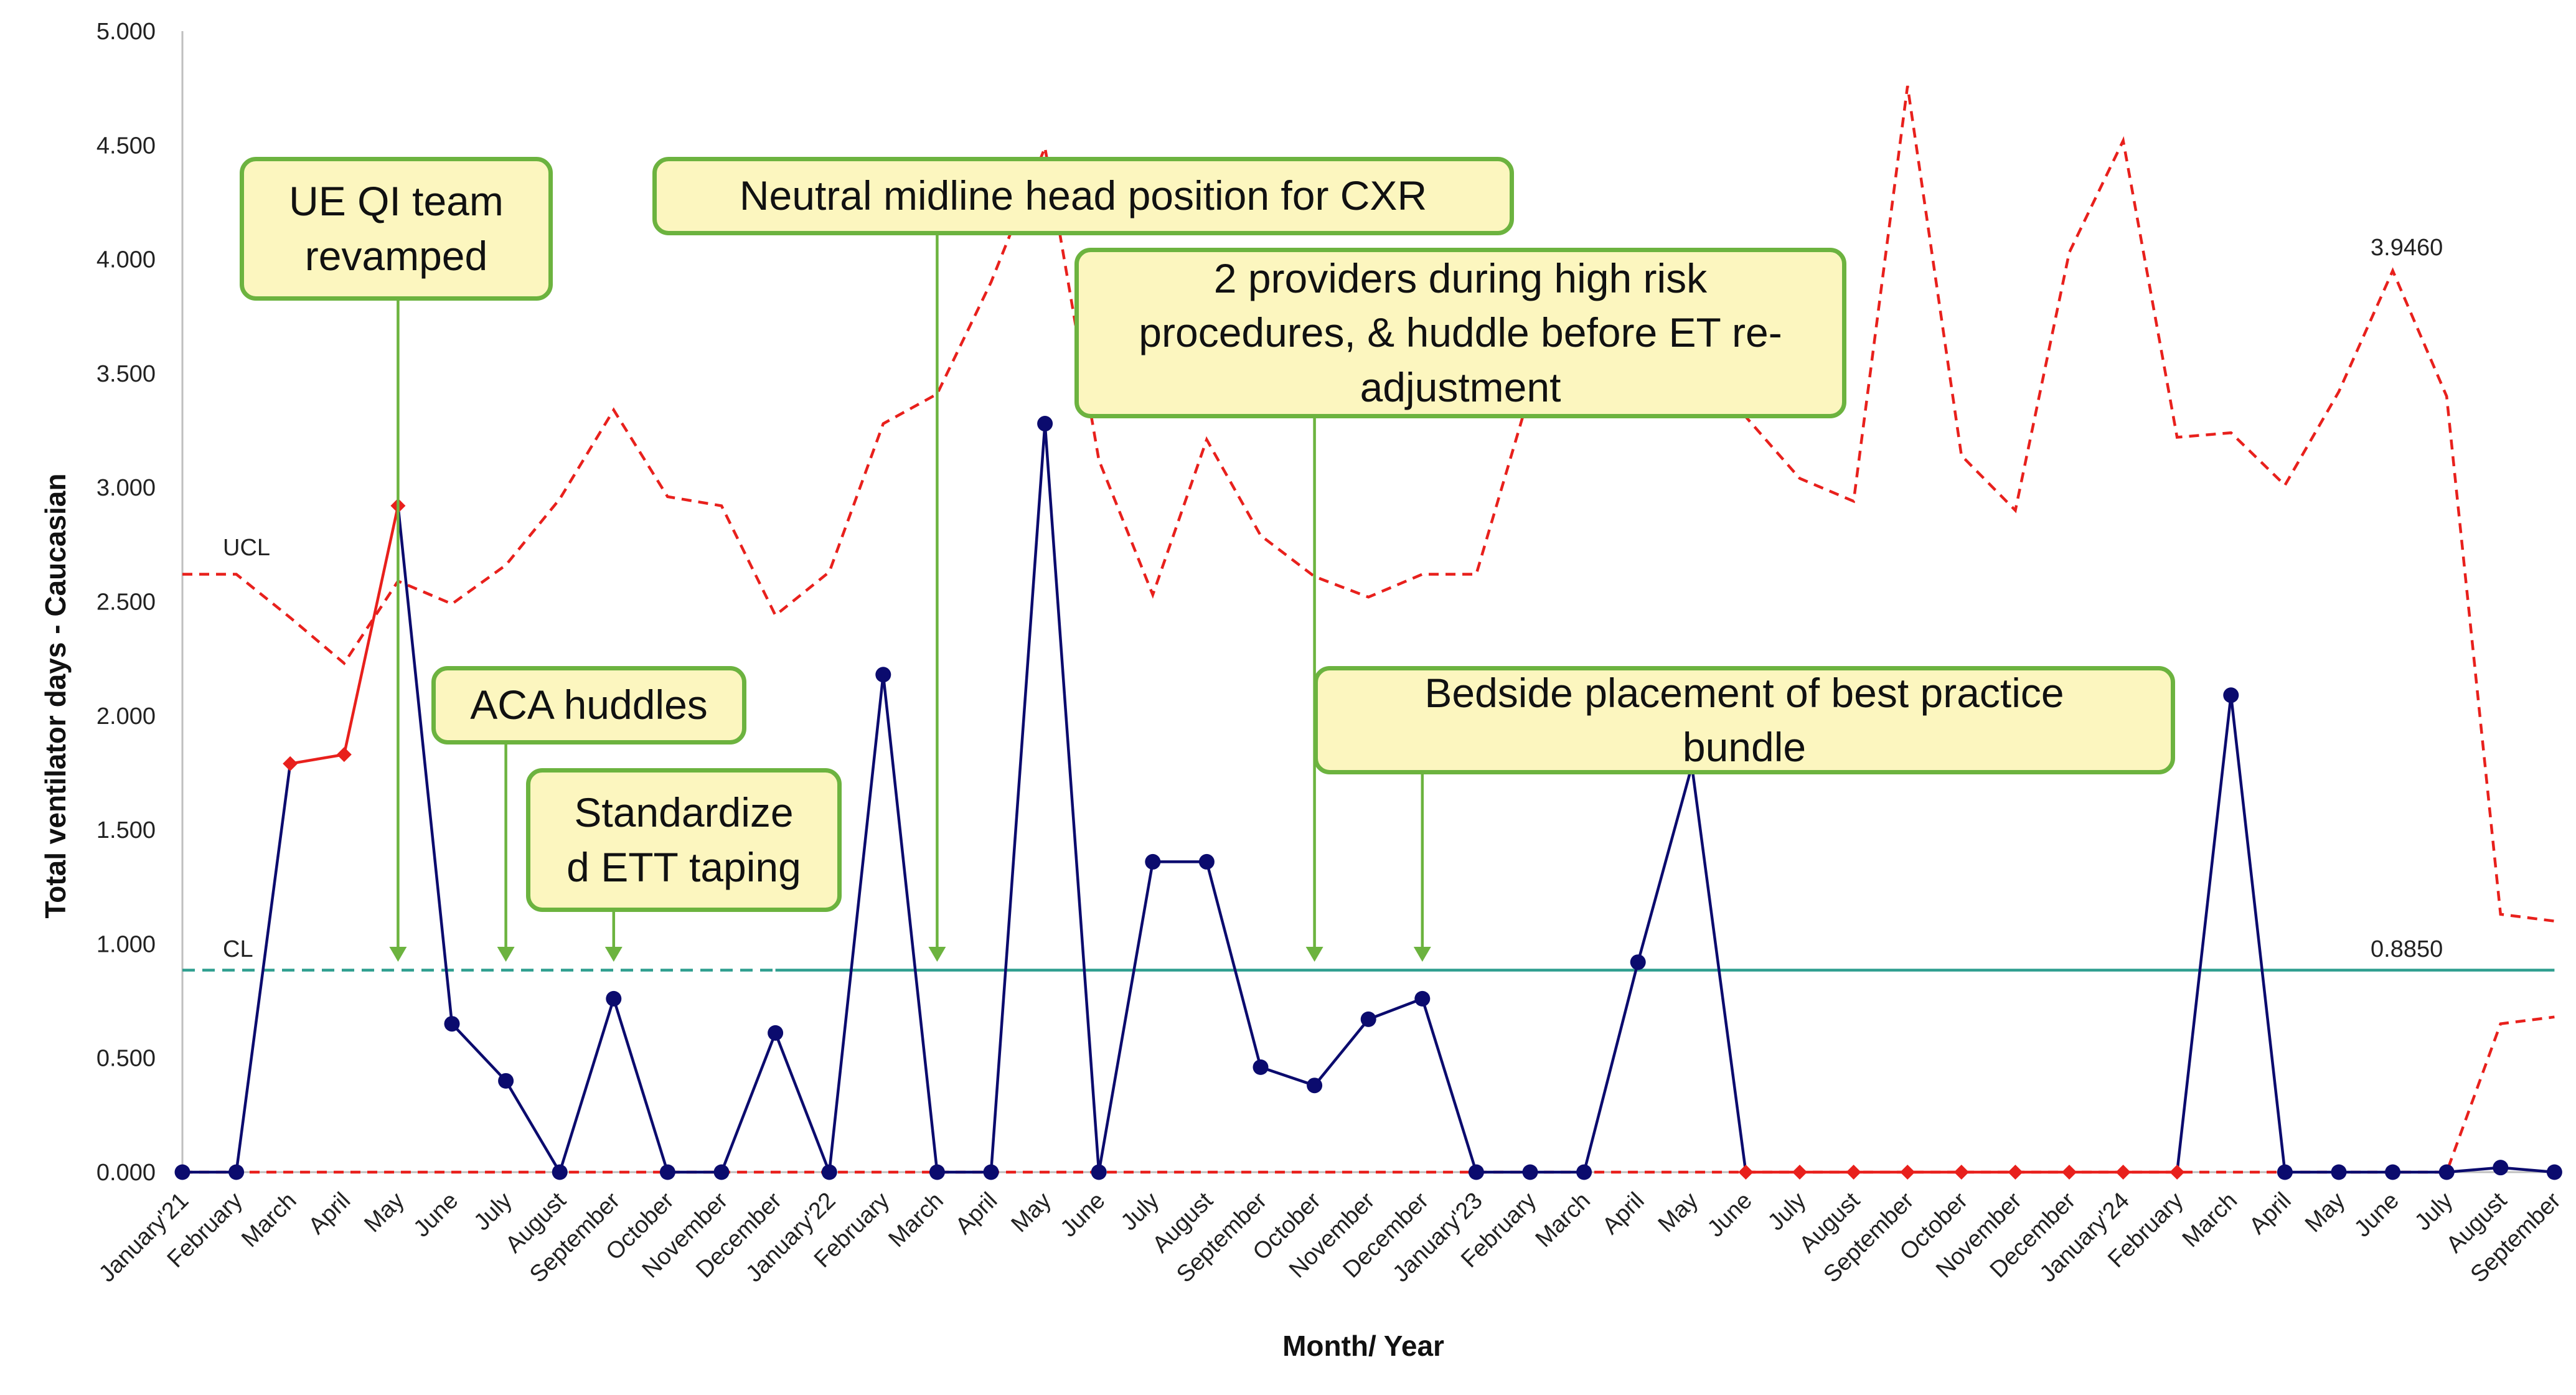 The height and width of the screenshot is (1395, 2576). What do you see at coordinates (126, 374) in the screenshot?
I see `y-tick-label: 3.500` at bounding box center [126, 374].